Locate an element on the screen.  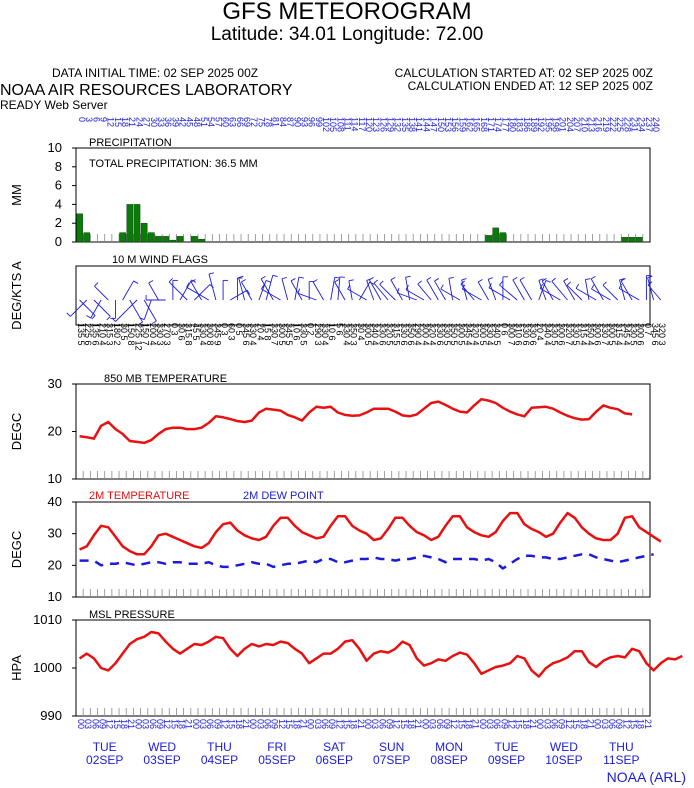
wind-value-label: 330 5 is located at coordinates (555, 334).